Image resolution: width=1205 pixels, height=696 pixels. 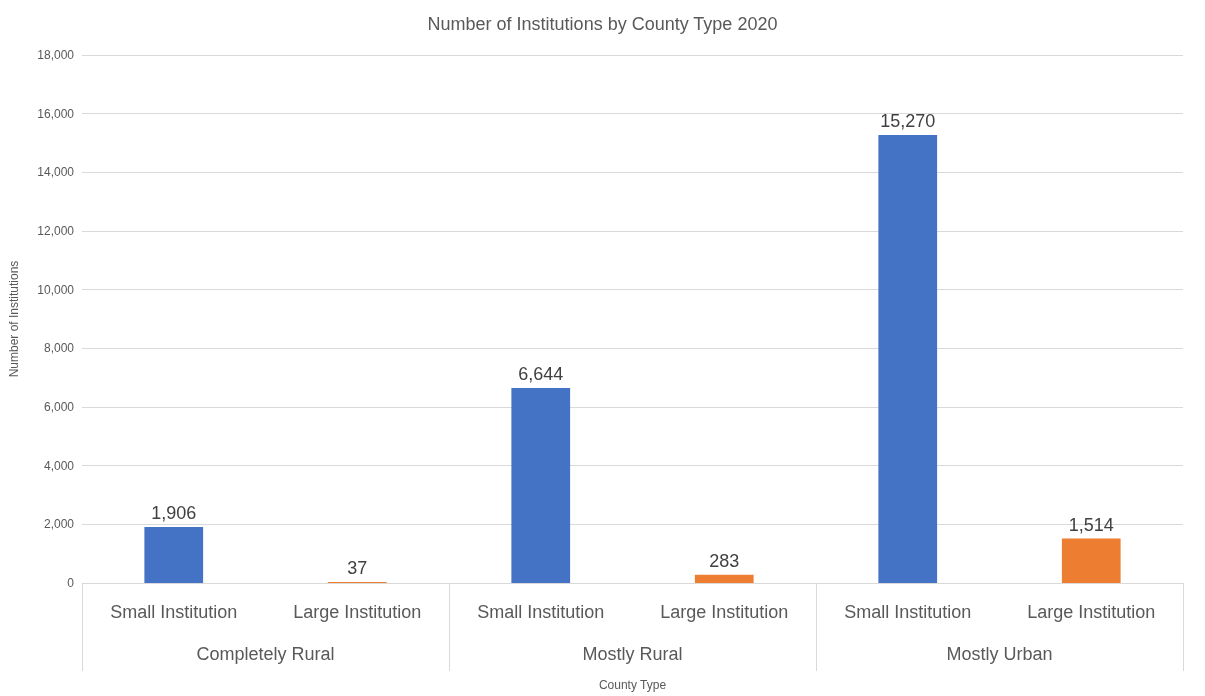 I want to click on y-tick-label: 10,000, so click(x=56, y=289).